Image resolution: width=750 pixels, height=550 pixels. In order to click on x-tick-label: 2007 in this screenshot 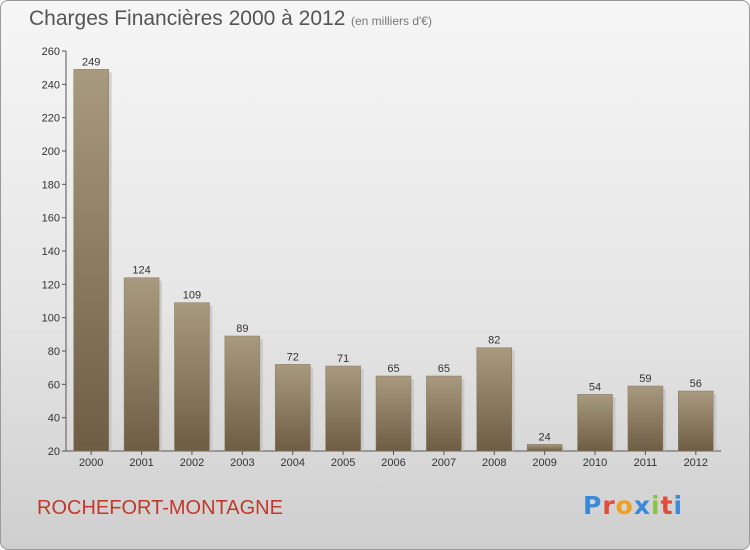, I will do `click(444, 463)`.